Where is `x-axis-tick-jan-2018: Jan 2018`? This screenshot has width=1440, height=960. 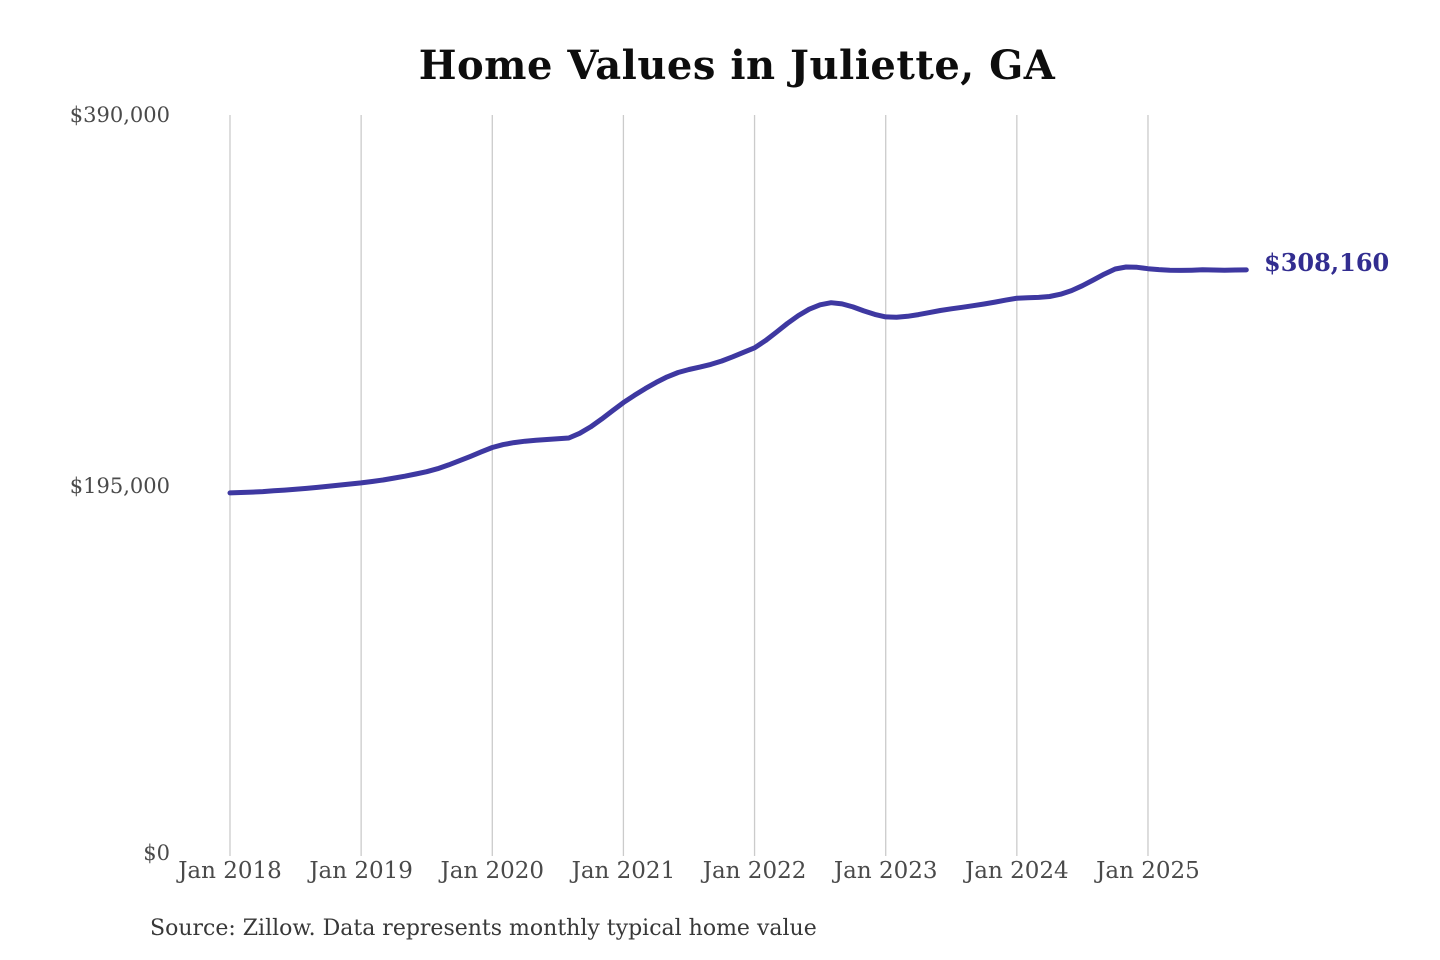
x-axis-tick-jan-2018: Jan 2018 is located at coordinates (230, 871).